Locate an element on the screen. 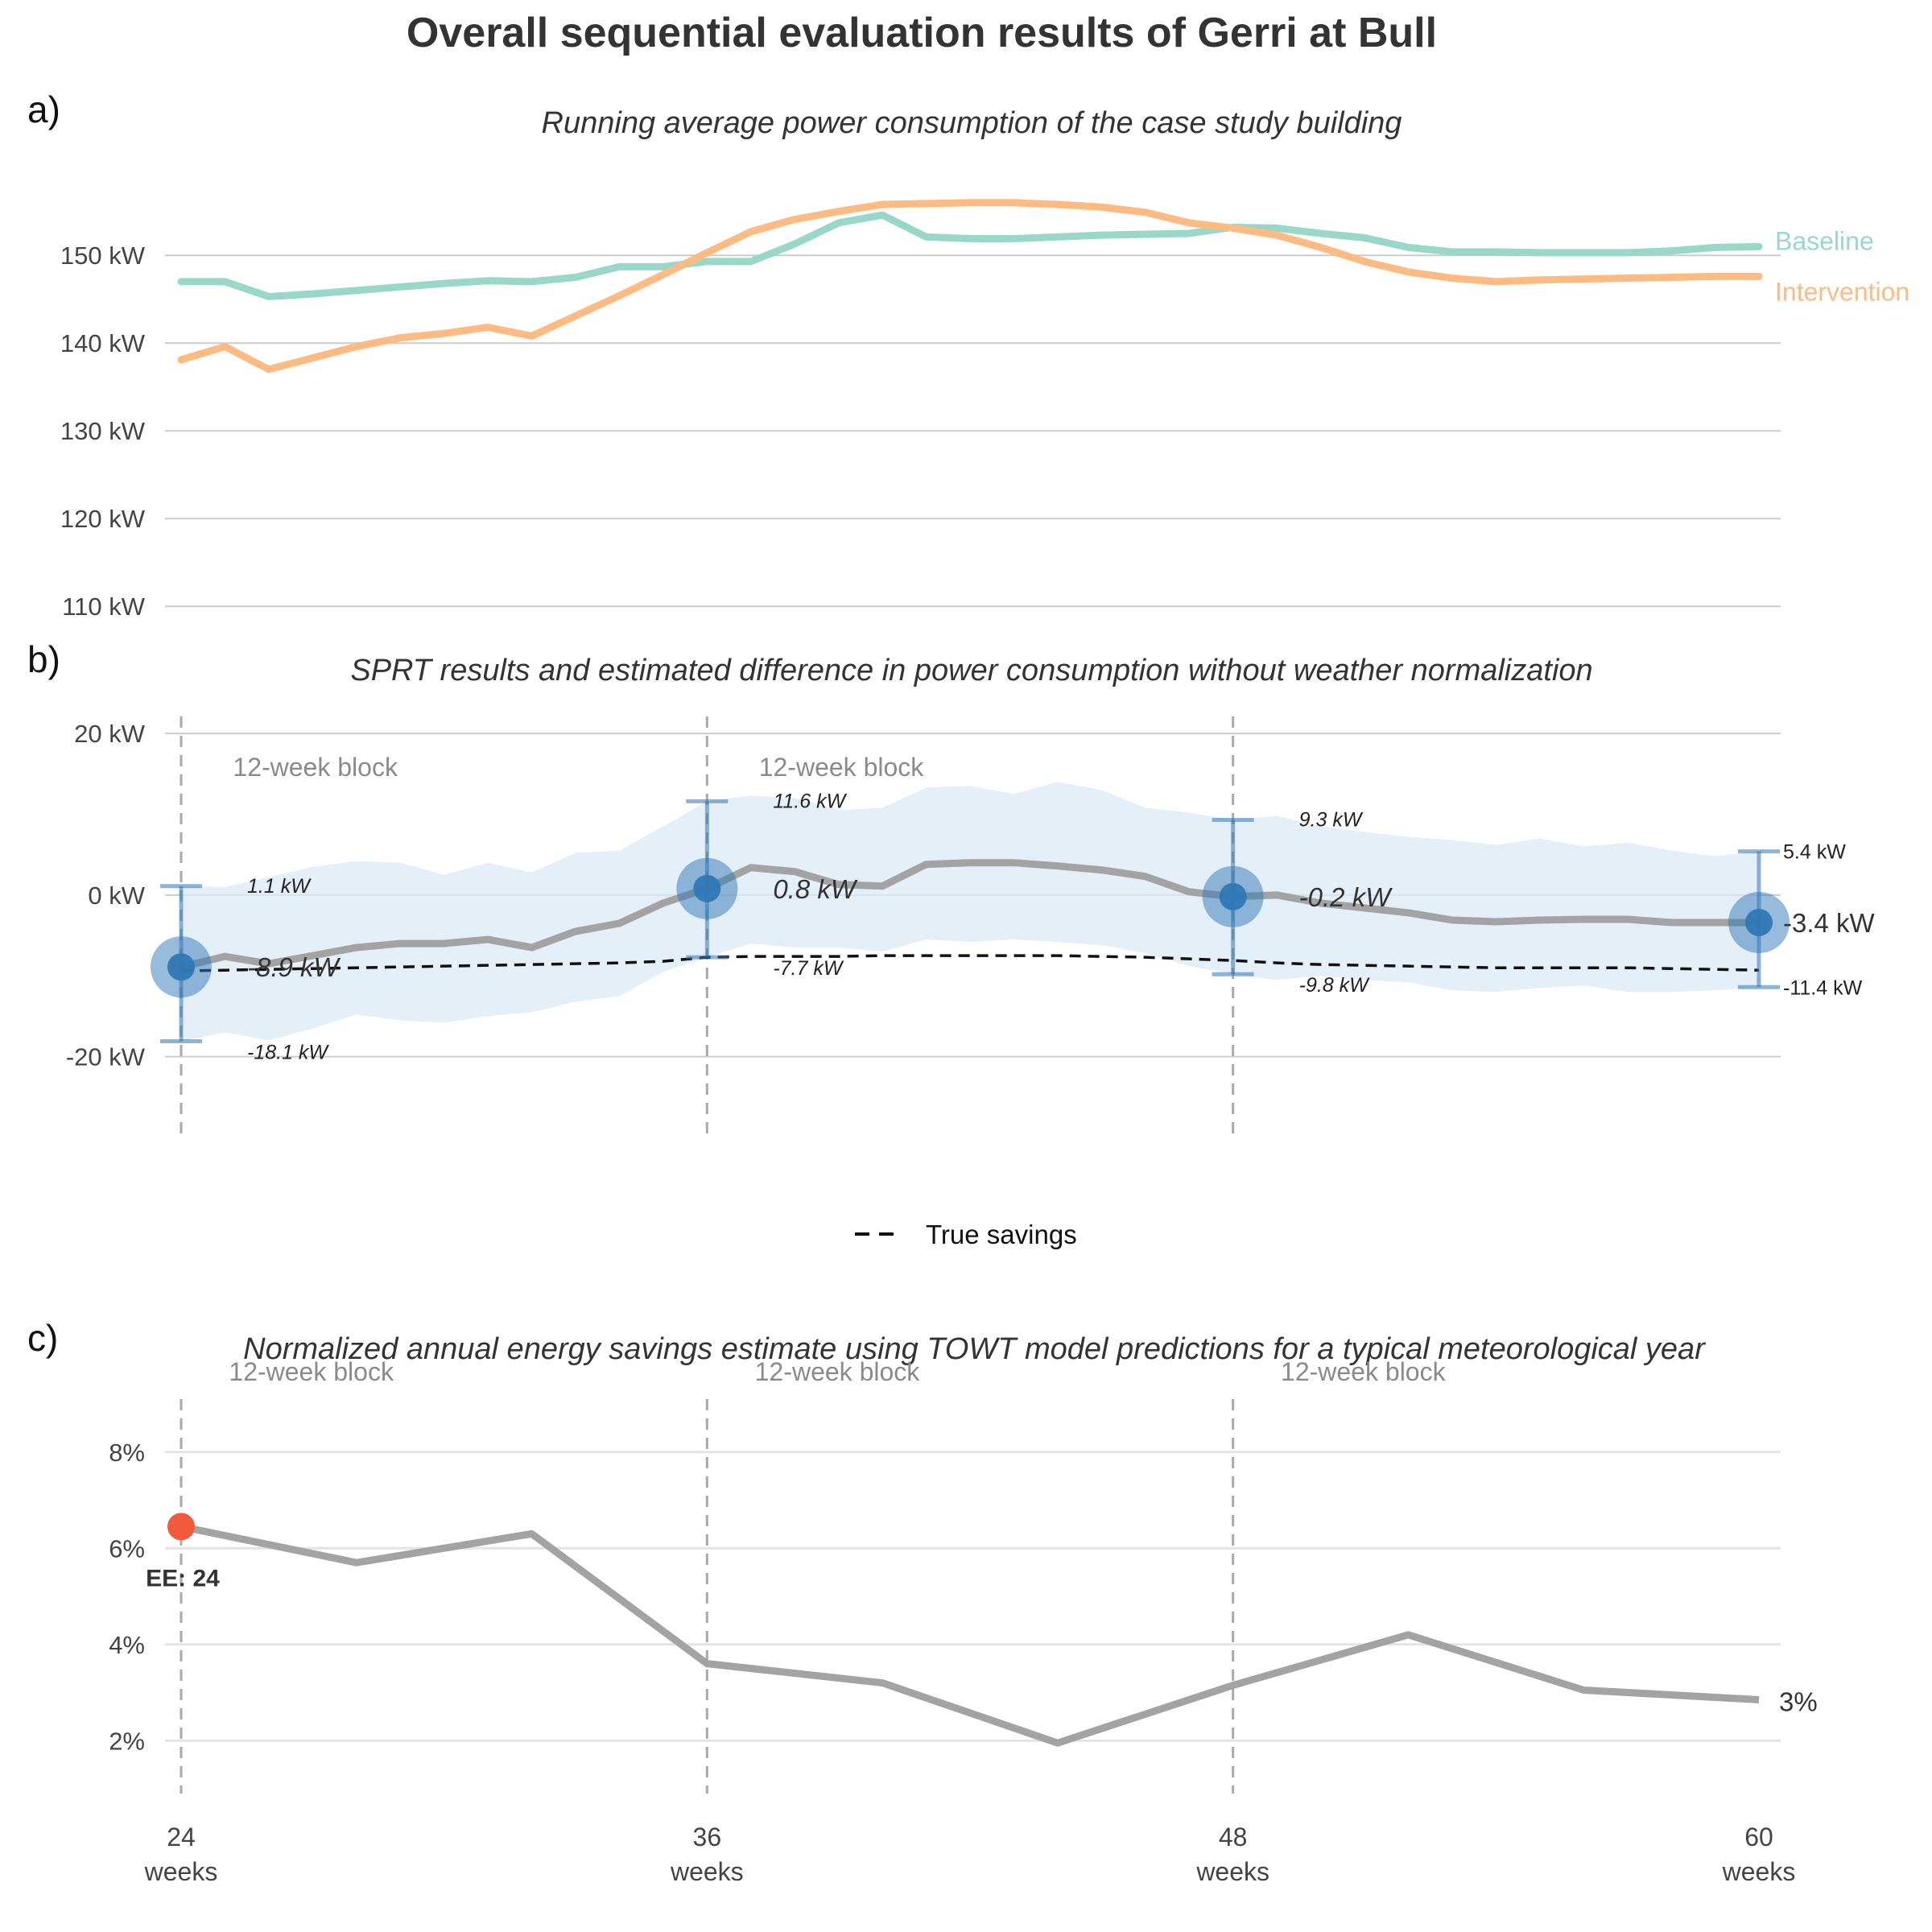 This screenshot has height=1932, width=1932. panel-a-y-tick-label: 110 kW is located at coordinates (104, 606).